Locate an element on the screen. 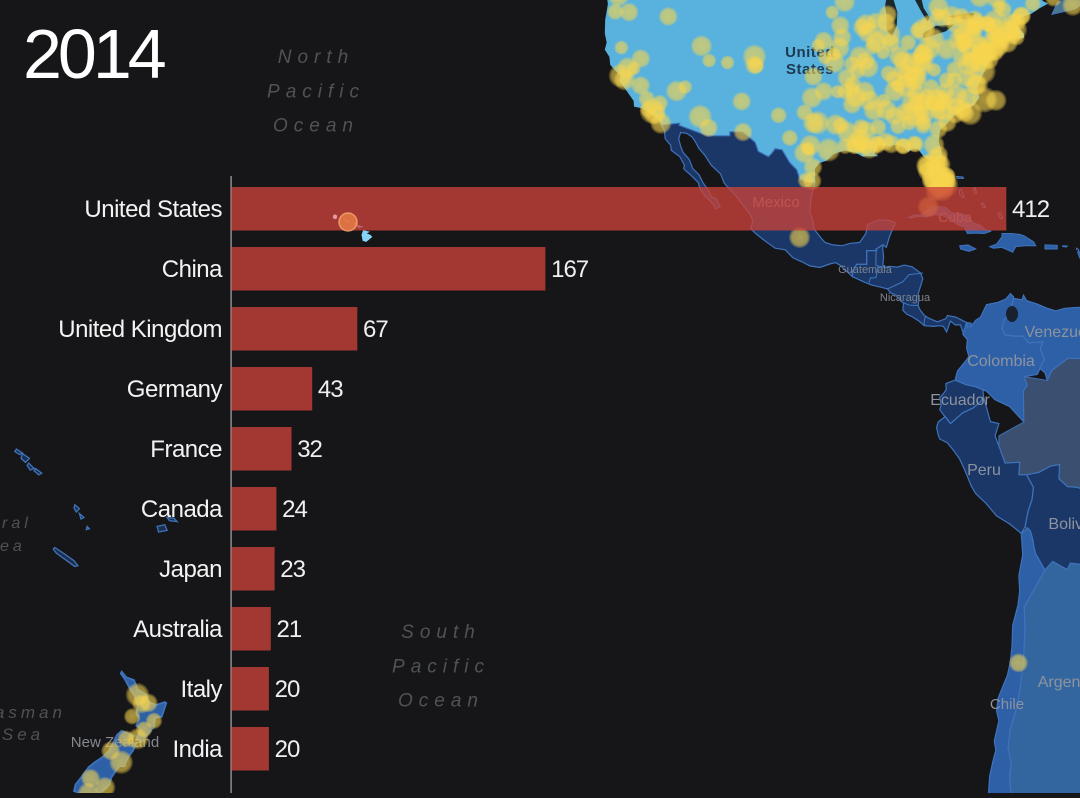  svg-text: Nicaragua is located at coordinates (905, 298).